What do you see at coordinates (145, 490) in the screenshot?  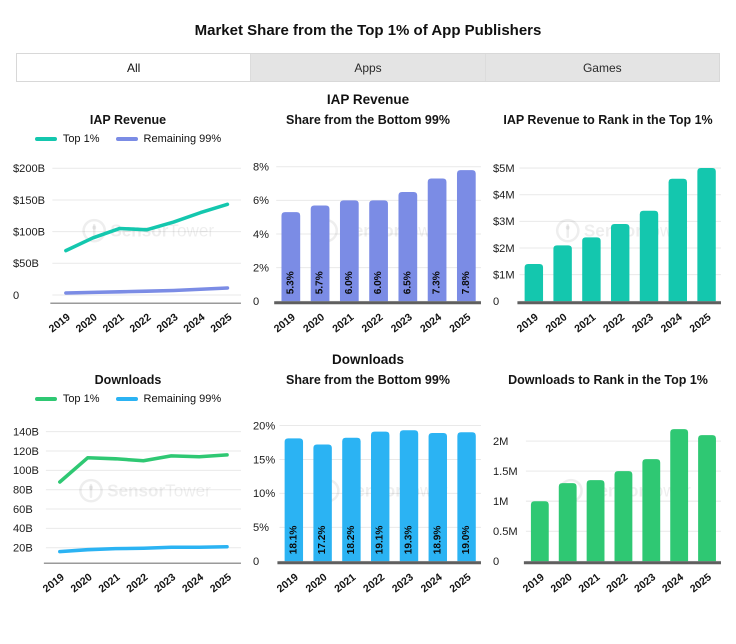 I see `sensor-tower-watermark-icon: SensorTower` at bounding box center [145, 490].